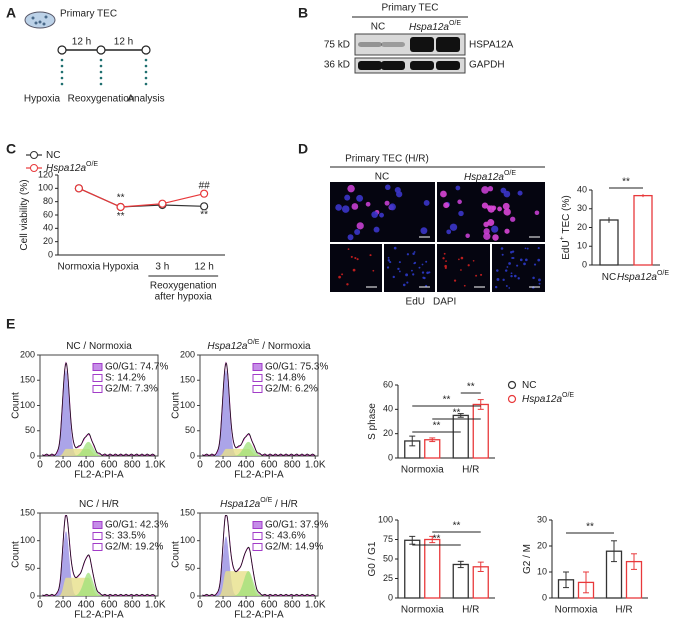  I want to click on x-tick-label: 200, so click(223, 605).